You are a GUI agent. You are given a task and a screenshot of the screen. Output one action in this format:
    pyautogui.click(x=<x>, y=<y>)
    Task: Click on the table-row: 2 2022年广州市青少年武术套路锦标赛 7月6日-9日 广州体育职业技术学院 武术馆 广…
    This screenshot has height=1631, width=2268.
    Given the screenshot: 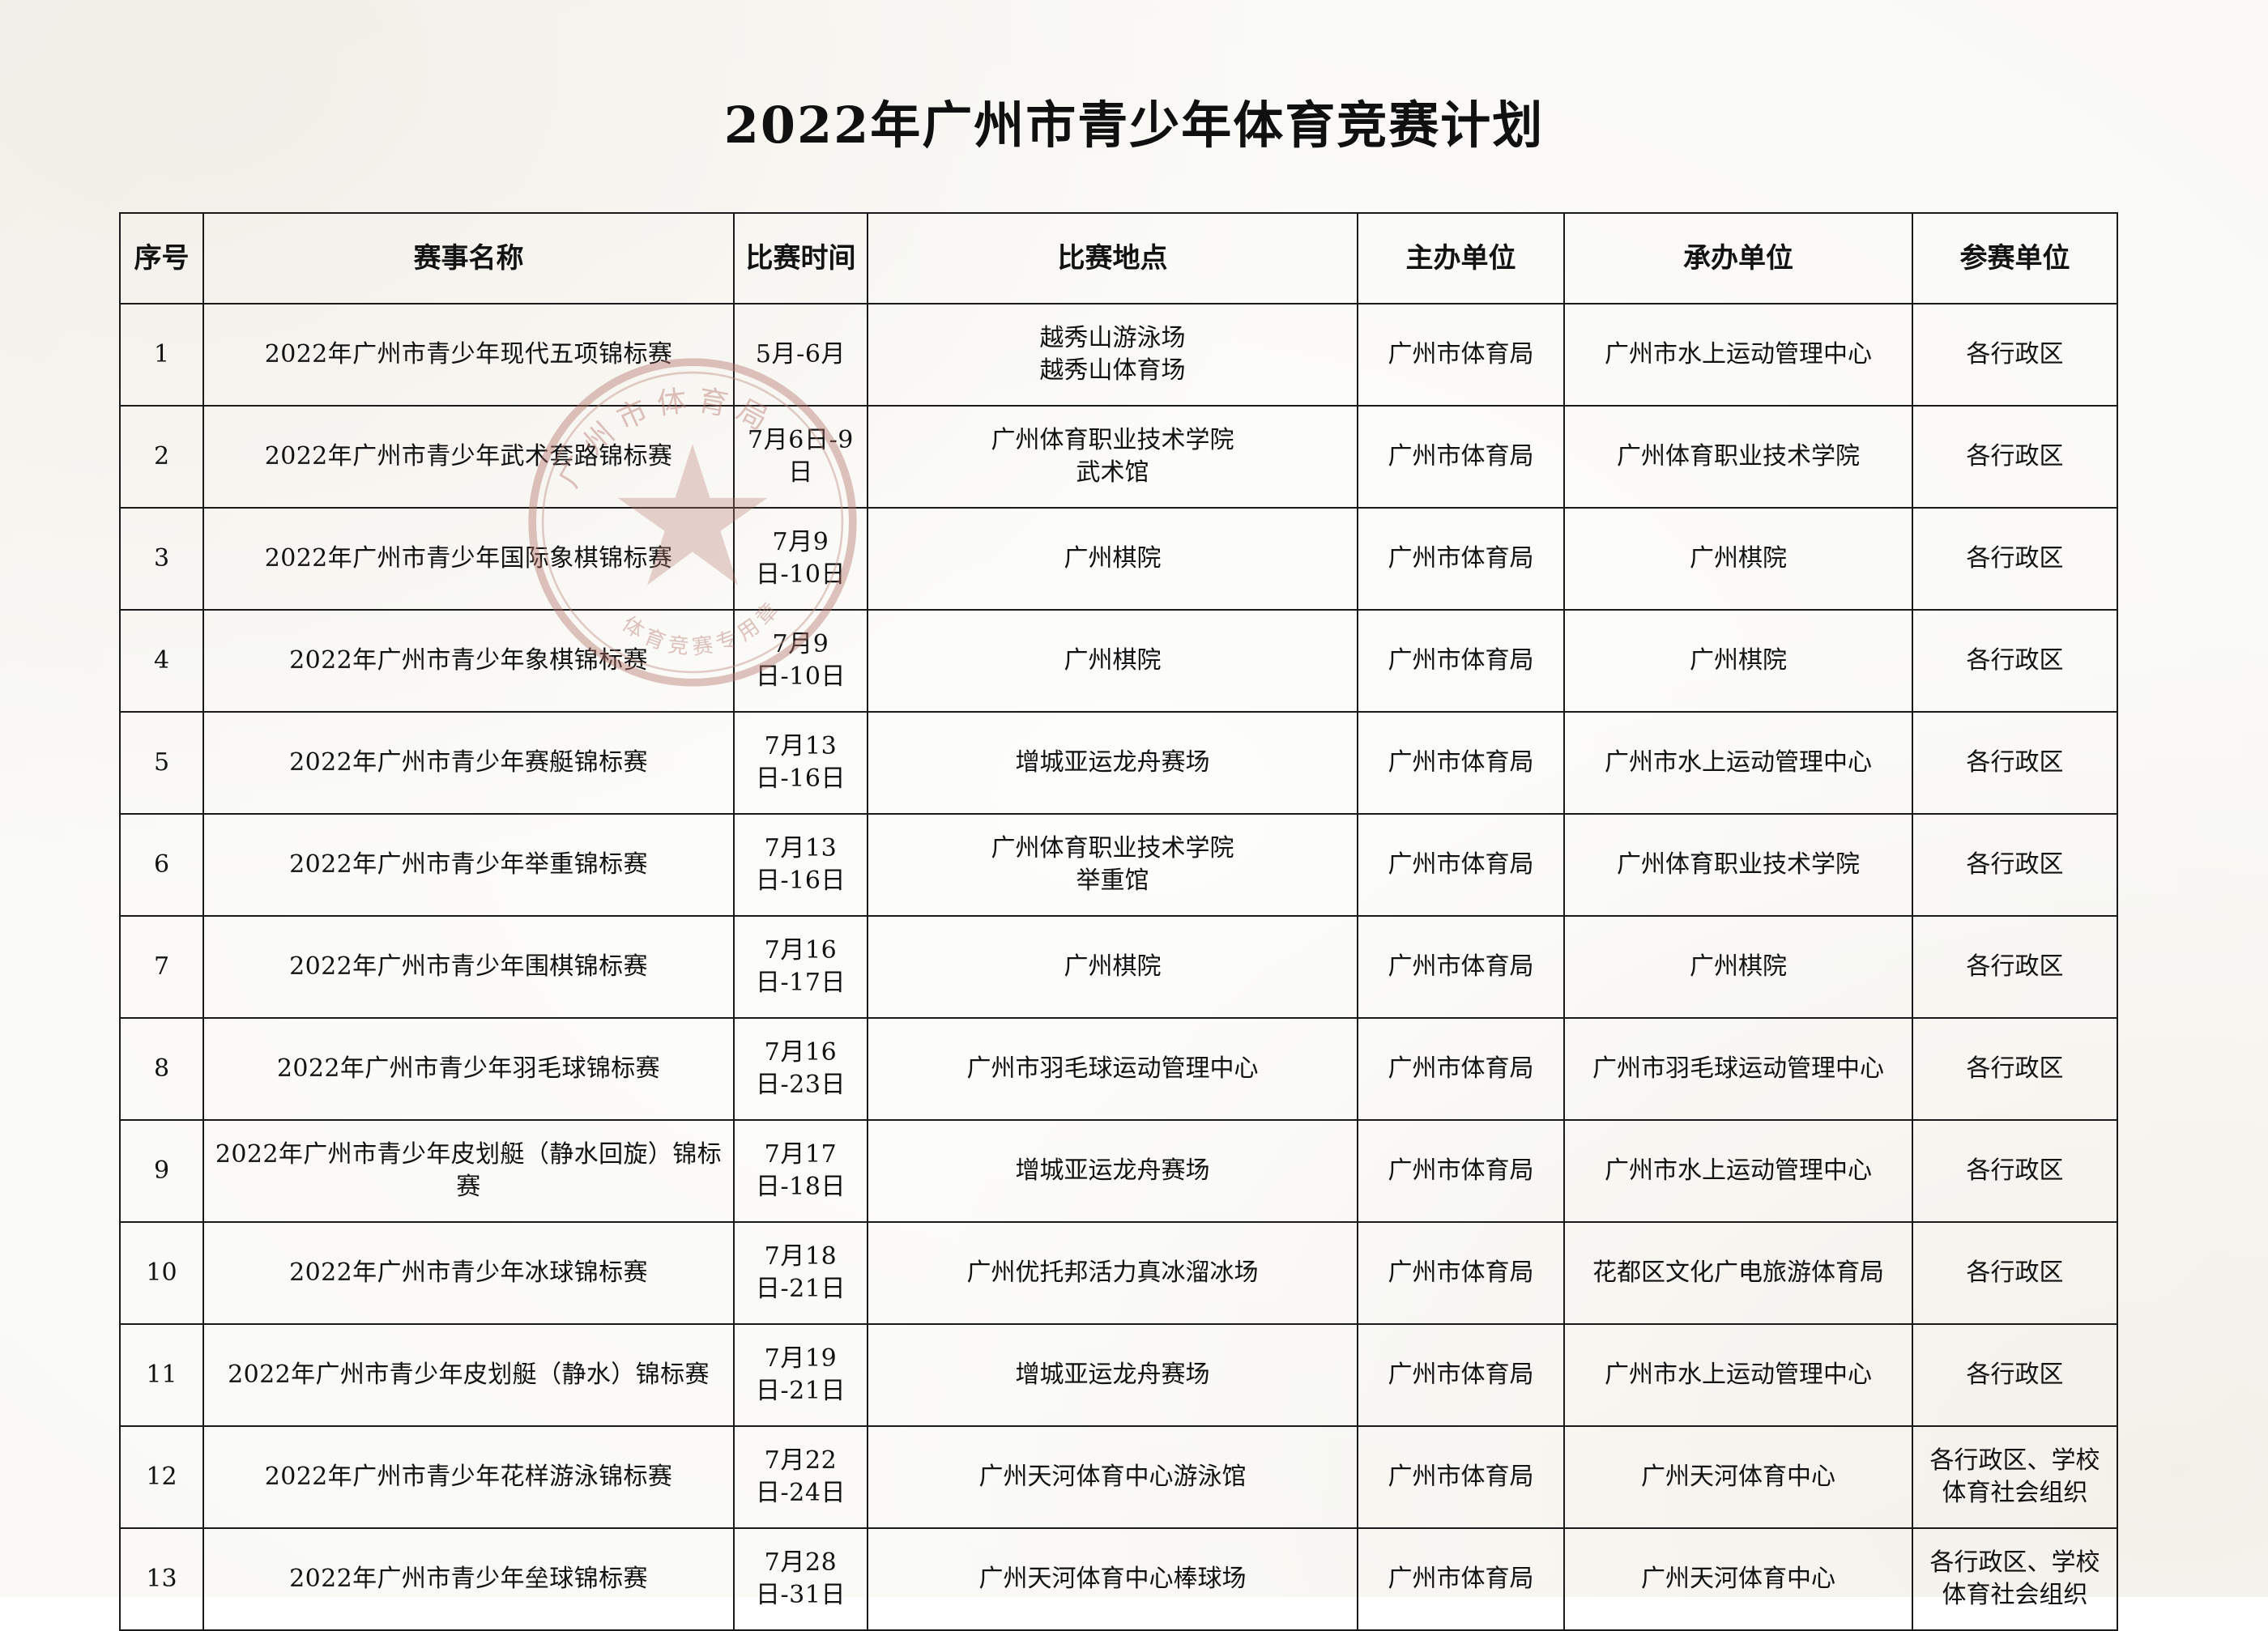 What is the action you would take?
    pyautogui.click(x=1118, y=457)
    